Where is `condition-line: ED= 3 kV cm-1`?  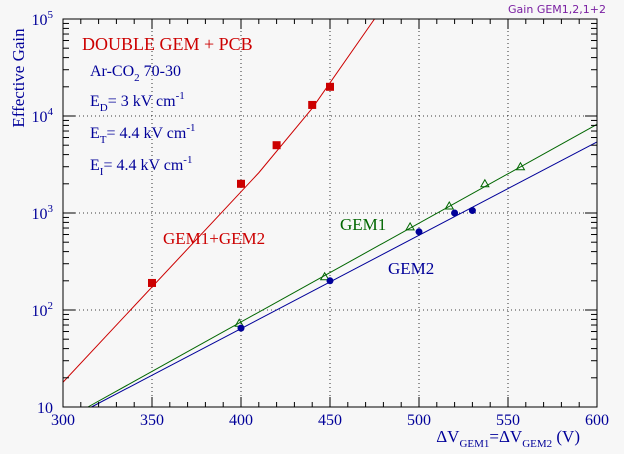
condition-line: ED= 3 kV cm-1 is located at coordinates (137, 102).